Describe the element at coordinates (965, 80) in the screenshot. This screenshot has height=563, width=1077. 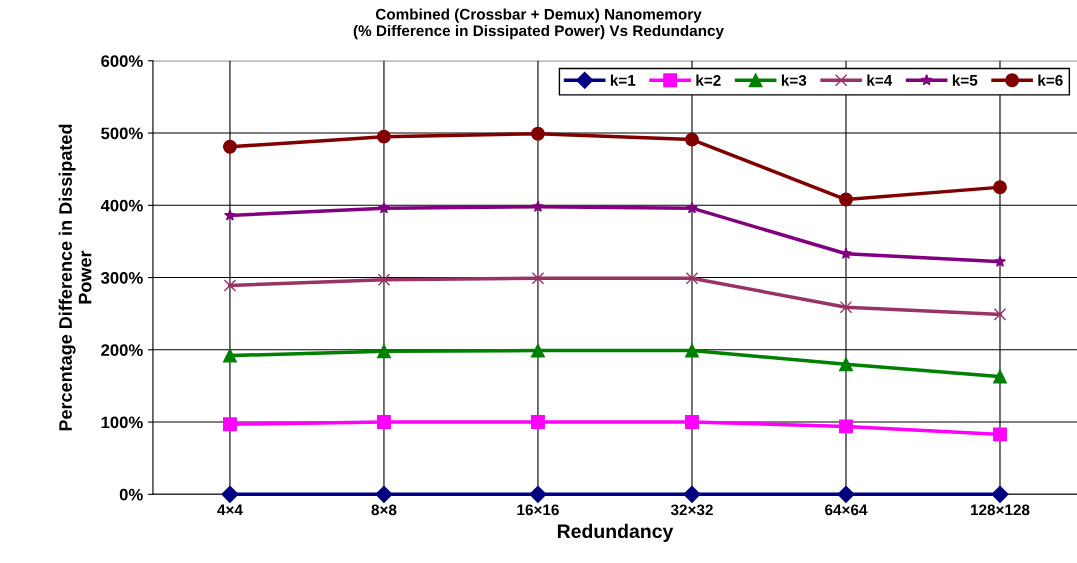
I see `legend-label: k=5` at that location.